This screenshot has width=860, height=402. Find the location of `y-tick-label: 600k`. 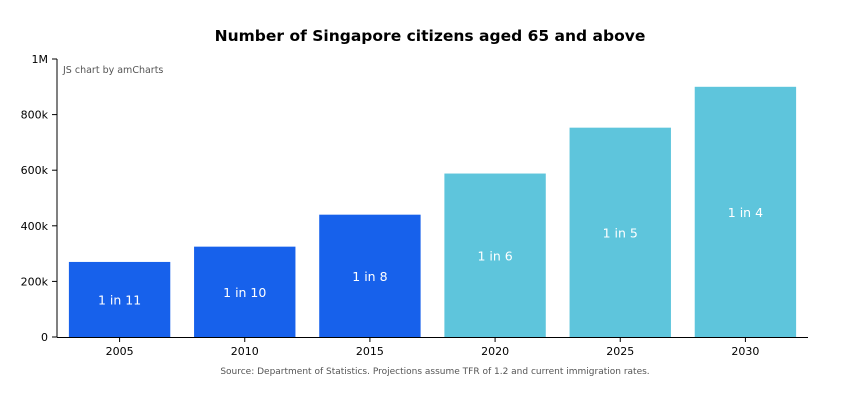

y-tick-label: 600k is located at coordinates (35, 170).